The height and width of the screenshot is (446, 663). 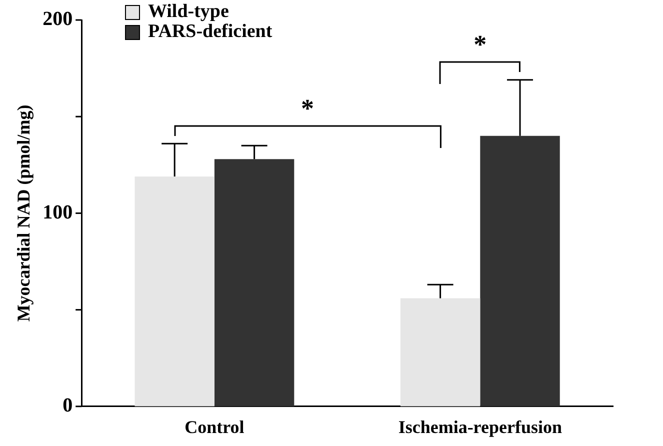 I want to click on x-tick-label: Ischemia-reperfusion, so click(x=480, y=426).